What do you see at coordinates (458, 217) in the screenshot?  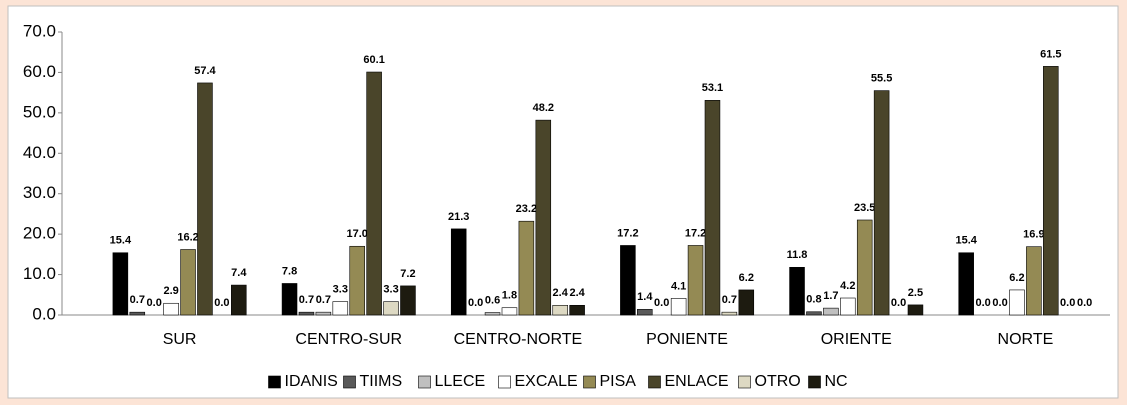 I see `value-label: 21.3` at bounding box center [458, 217].